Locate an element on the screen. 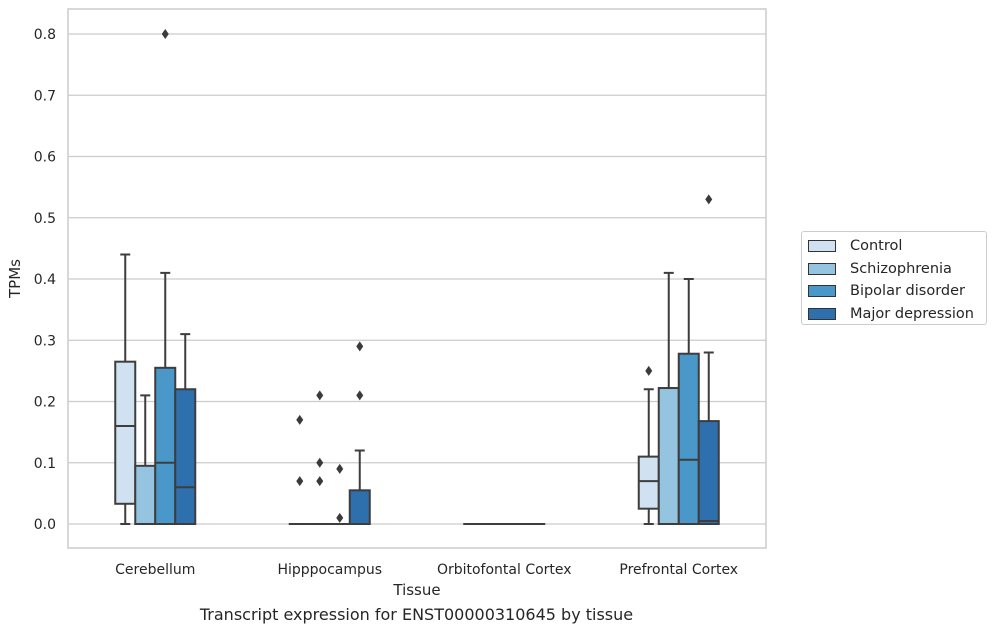 Image resolution: width=997 pixels, height=634 pixels. y-tick-label: 0.2 is located at coordinates (45, 403).